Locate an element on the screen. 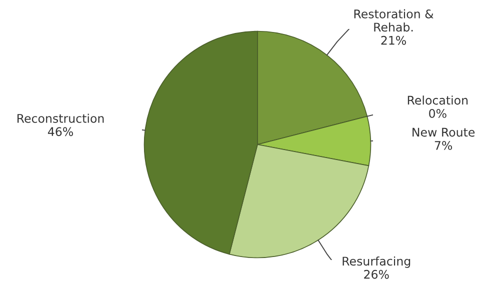  slice-label: Restoration & Rehab. is located at coordinates (394, 20).